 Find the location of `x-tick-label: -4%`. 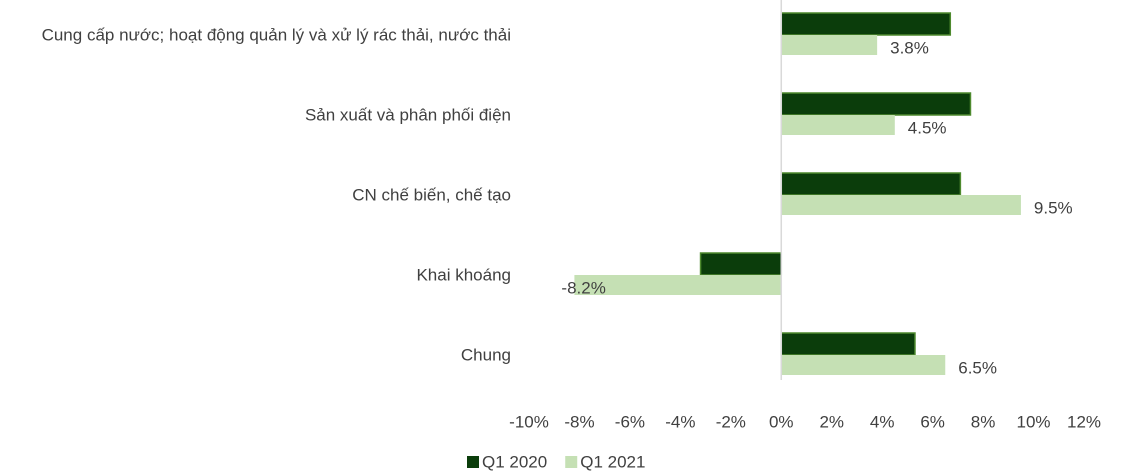

x-tick-label: -4% is located at coordinates (680, 421).